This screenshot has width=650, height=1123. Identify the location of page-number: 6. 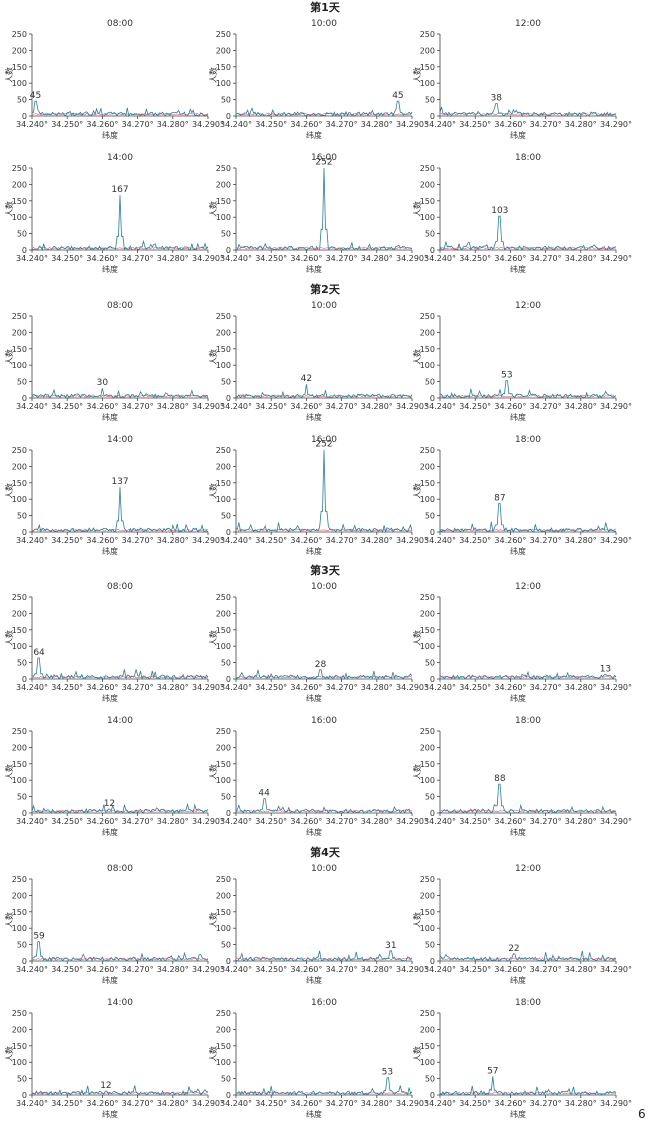
(642, 1114).